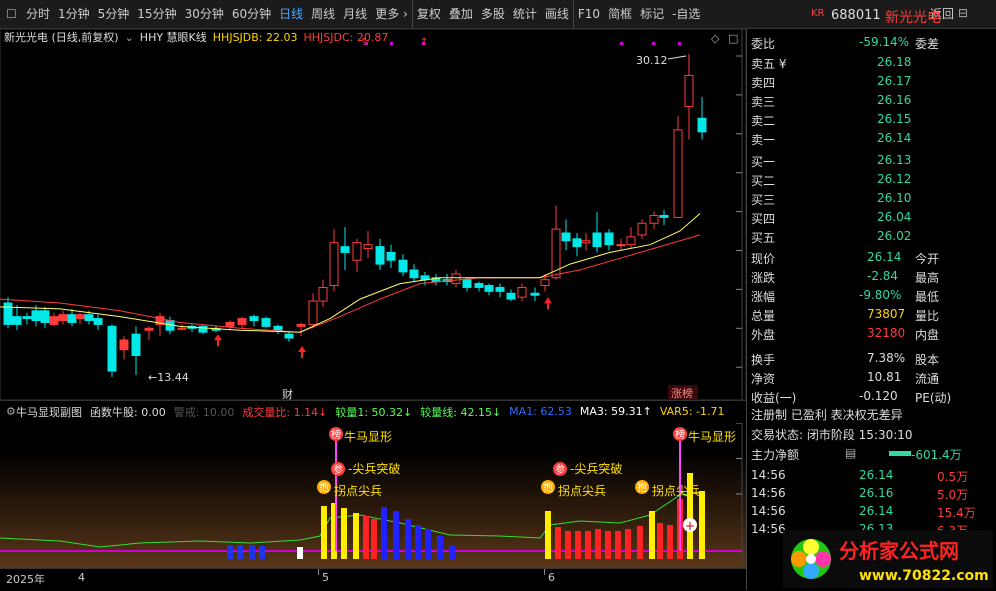 The height and width of the screenshot is (591, 996). Describe the element at coordinates (871, 236) in the screenshot. I see `bid-row: 买五 26.02` at that location.